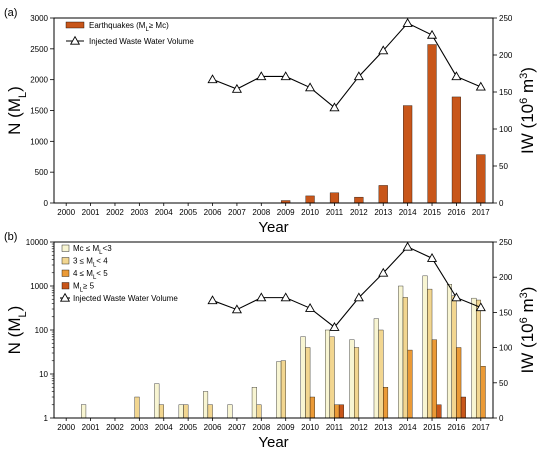 The width and height of the screenshot is (550, 457). I want to click on bar-a-s0-2014, so click(408, 154).